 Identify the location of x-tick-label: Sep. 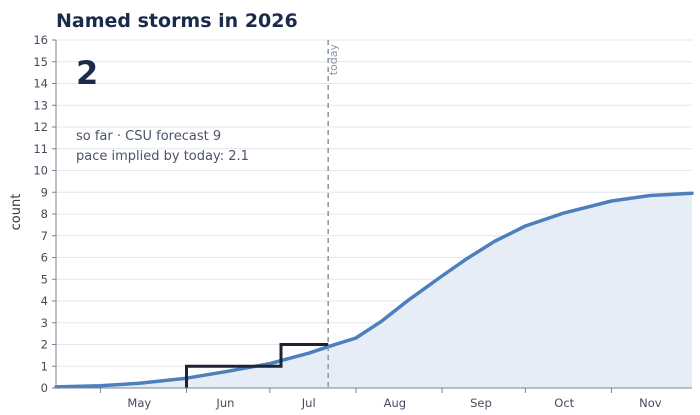
(481, 403).